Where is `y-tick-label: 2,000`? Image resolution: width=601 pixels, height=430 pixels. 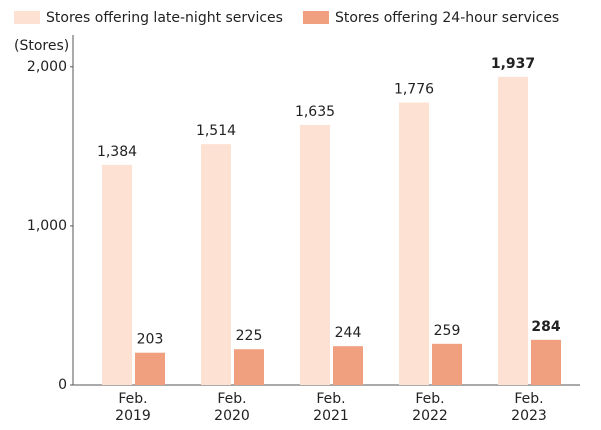
y-tick-label: 2,000 is located at coordinates (47, 67).